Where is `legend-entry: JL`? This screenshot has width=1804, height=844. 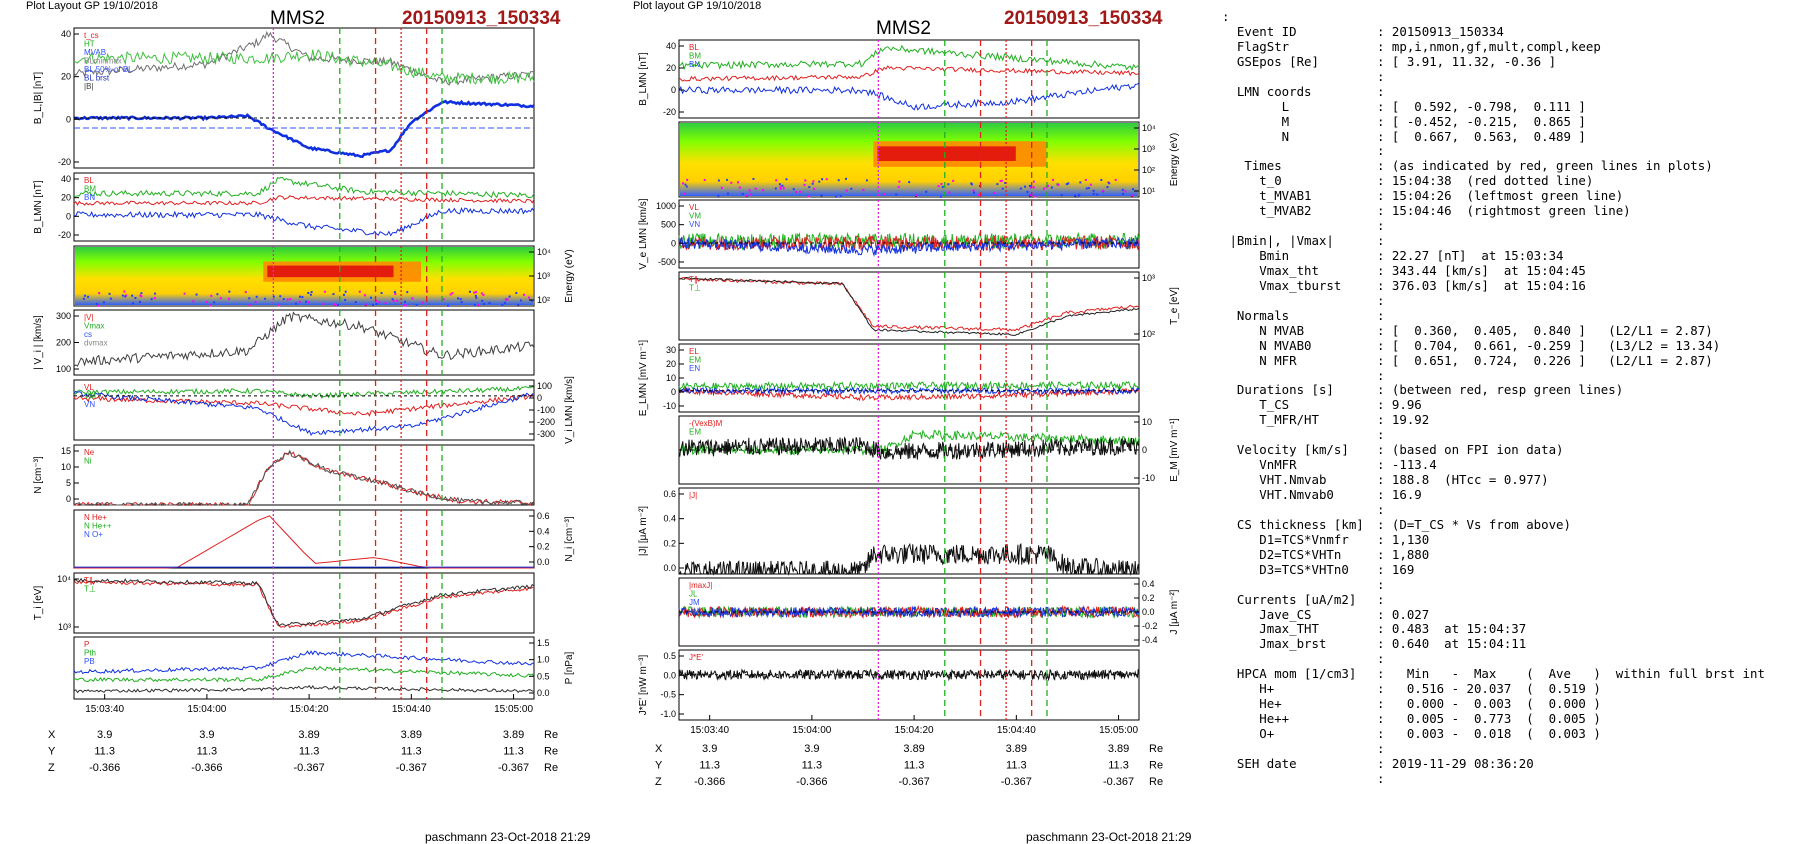 legend-entry: JL is located at coordinates (693, 594).